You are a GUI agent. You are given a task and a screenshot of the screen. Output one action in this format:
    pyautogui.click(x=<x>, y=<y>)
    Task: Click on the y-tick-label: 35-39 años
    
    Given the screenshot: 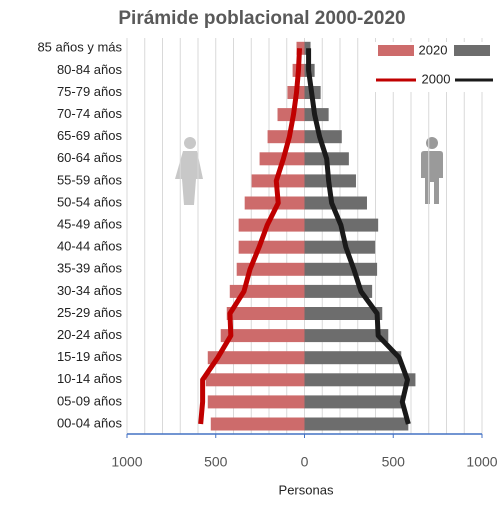 What is the action you would take?
    pyautogui.click(x=90, y=268)
    